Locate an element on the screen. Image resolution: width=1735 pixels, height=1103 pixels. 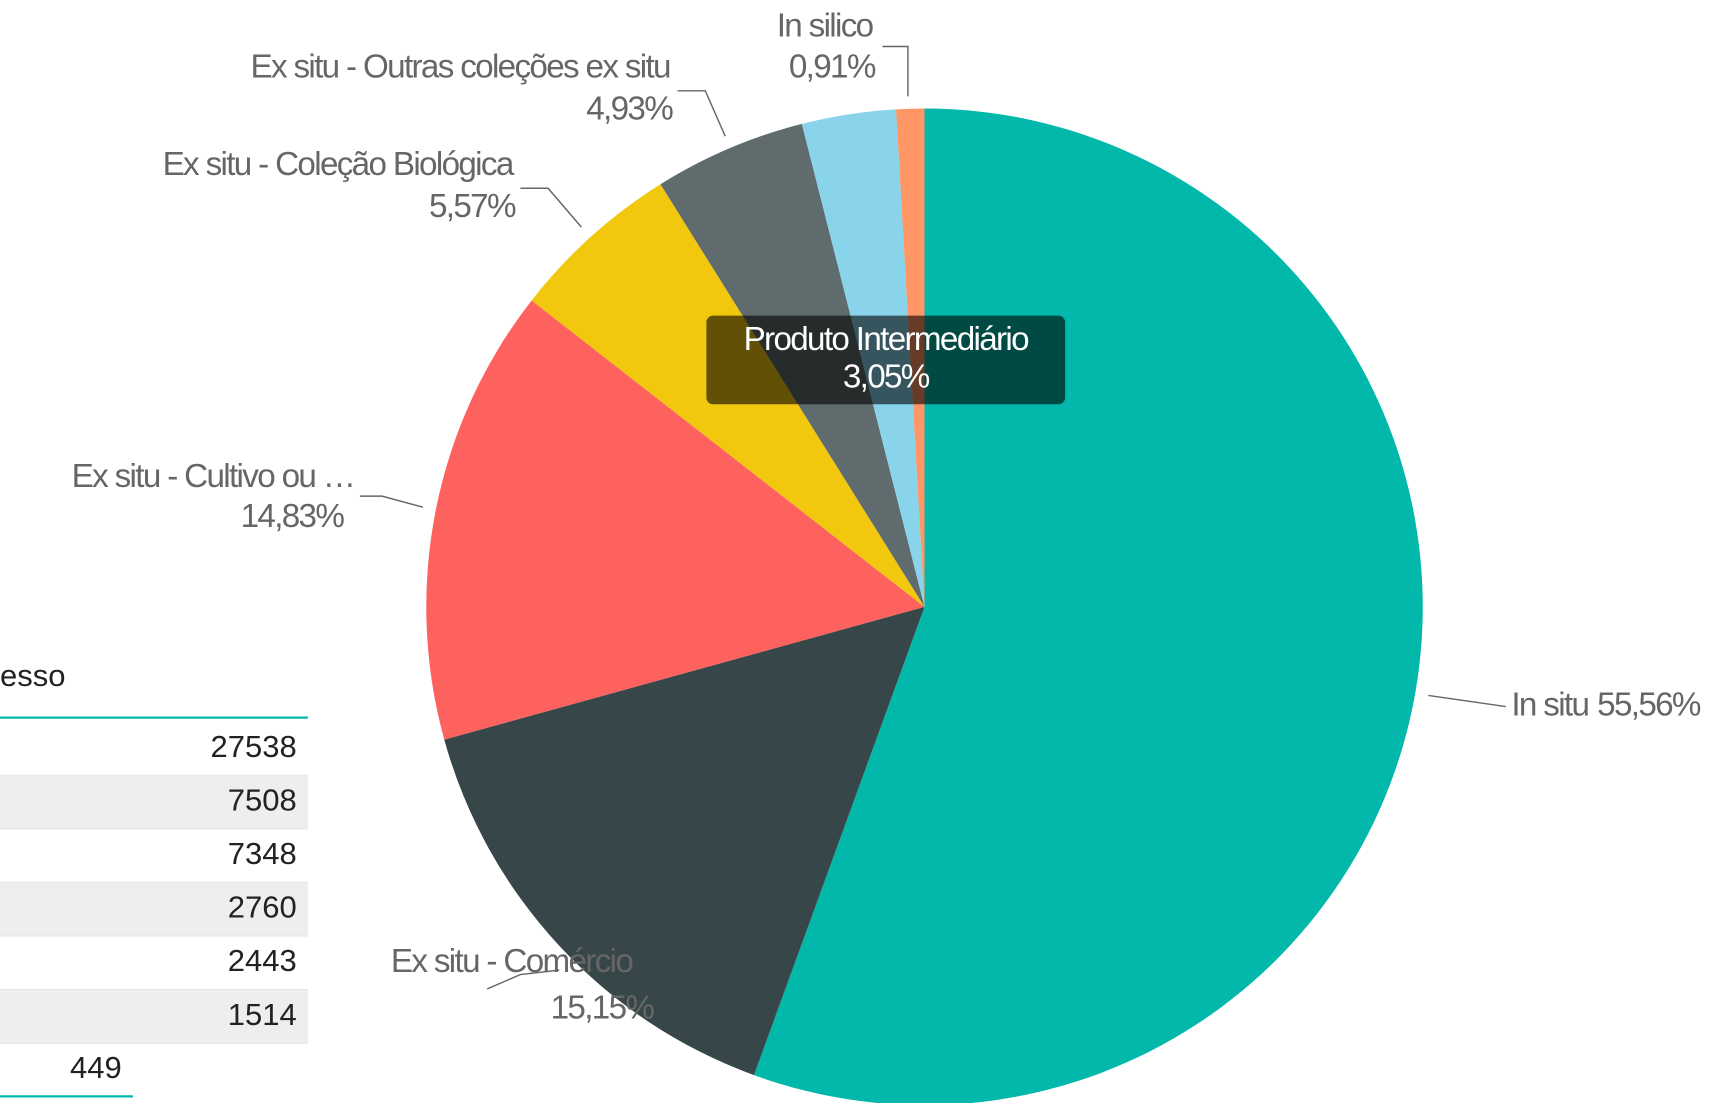
label-value: 15,15% is located at coordinates (603, 1008).